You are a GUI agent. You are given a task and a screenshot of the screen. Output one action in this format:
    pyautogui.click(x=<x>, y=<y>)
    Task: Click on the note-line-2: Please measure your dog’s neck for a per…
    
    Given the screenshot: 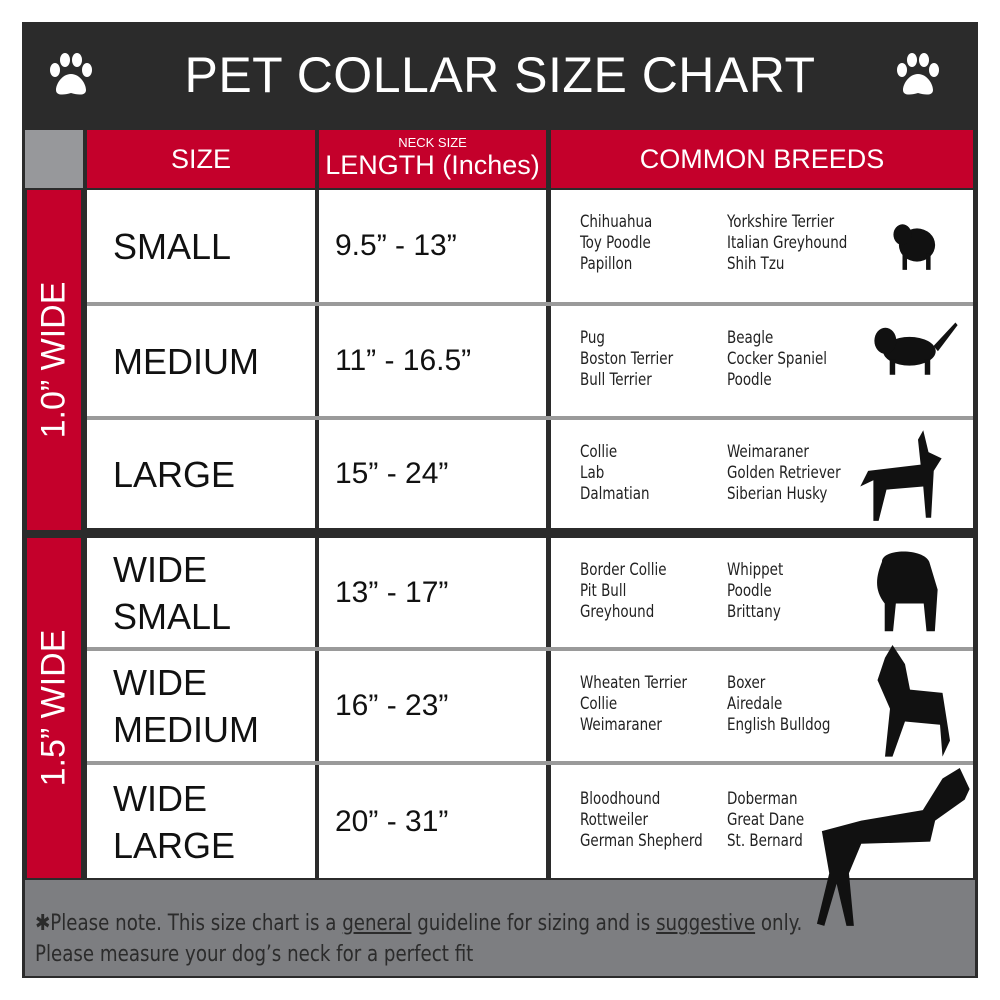 What is the action you would take?
    pyautogui.click(x=254, y=954)
    